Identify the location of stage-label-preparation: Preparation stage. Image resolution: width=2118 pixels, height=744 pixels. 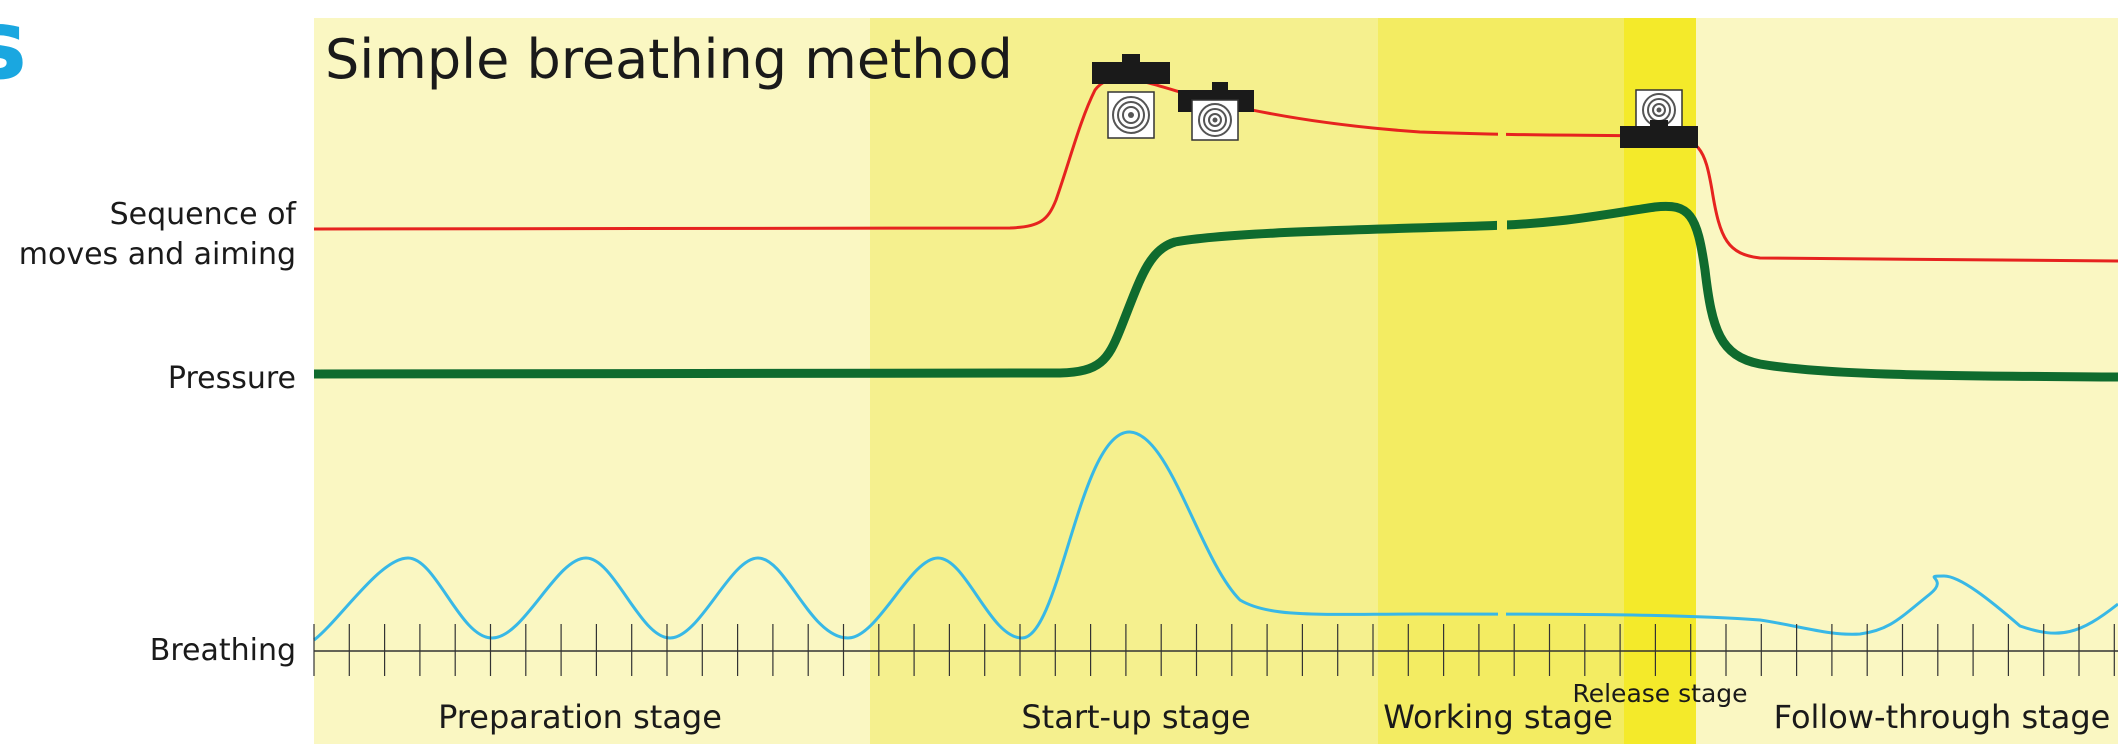
(580, 717).